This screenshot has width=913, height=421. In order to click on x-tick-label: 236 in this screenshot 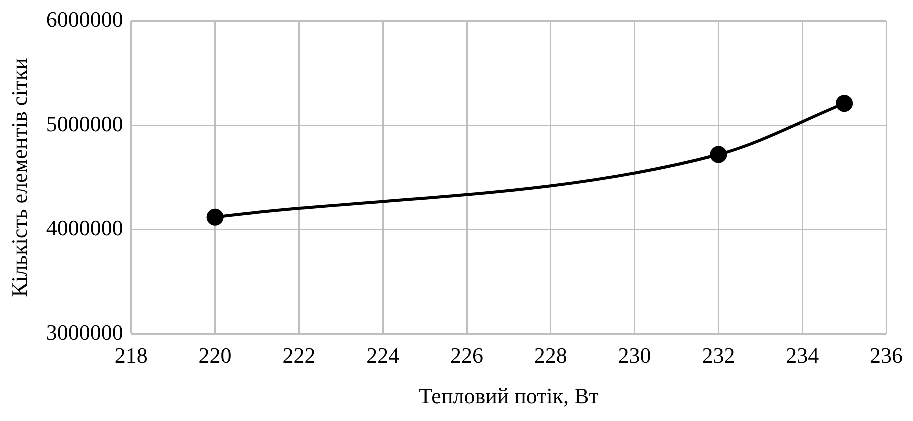, I will do `click(886, 355)`.